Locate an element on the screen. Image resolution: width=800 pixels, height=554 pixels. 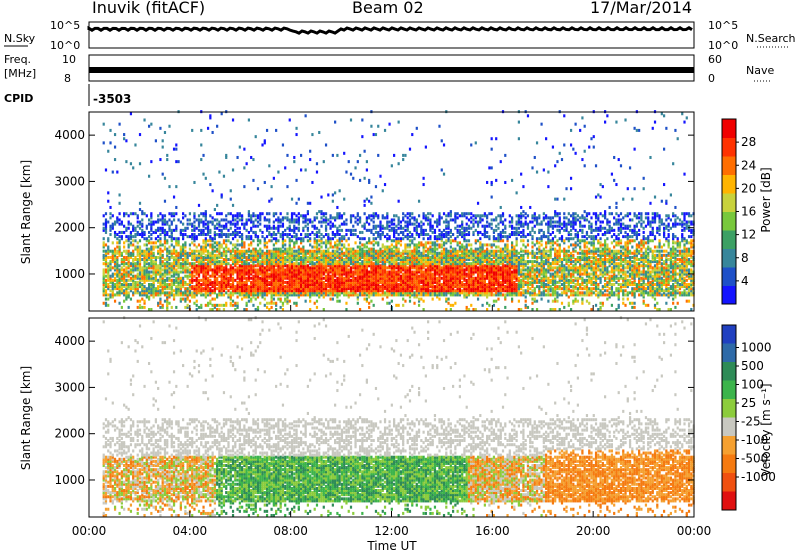
search-tick-top: 10^5 is located at coordinates (723, 25).